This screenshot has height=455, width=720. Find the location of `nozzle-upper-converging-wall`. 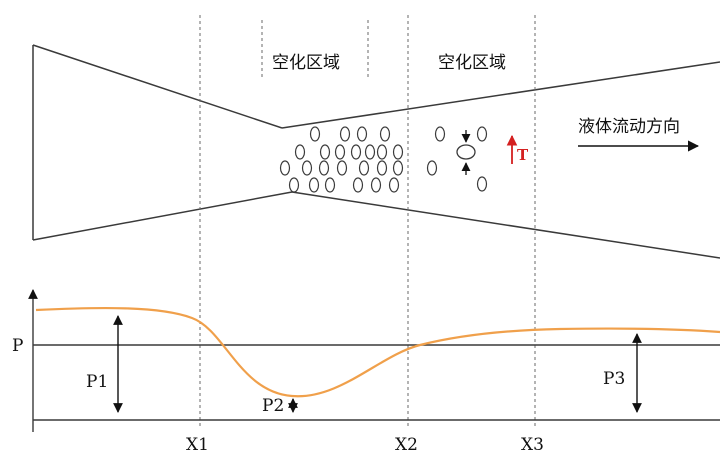

nozzle-upper-converging-wall is located at coordinates (157, 86).